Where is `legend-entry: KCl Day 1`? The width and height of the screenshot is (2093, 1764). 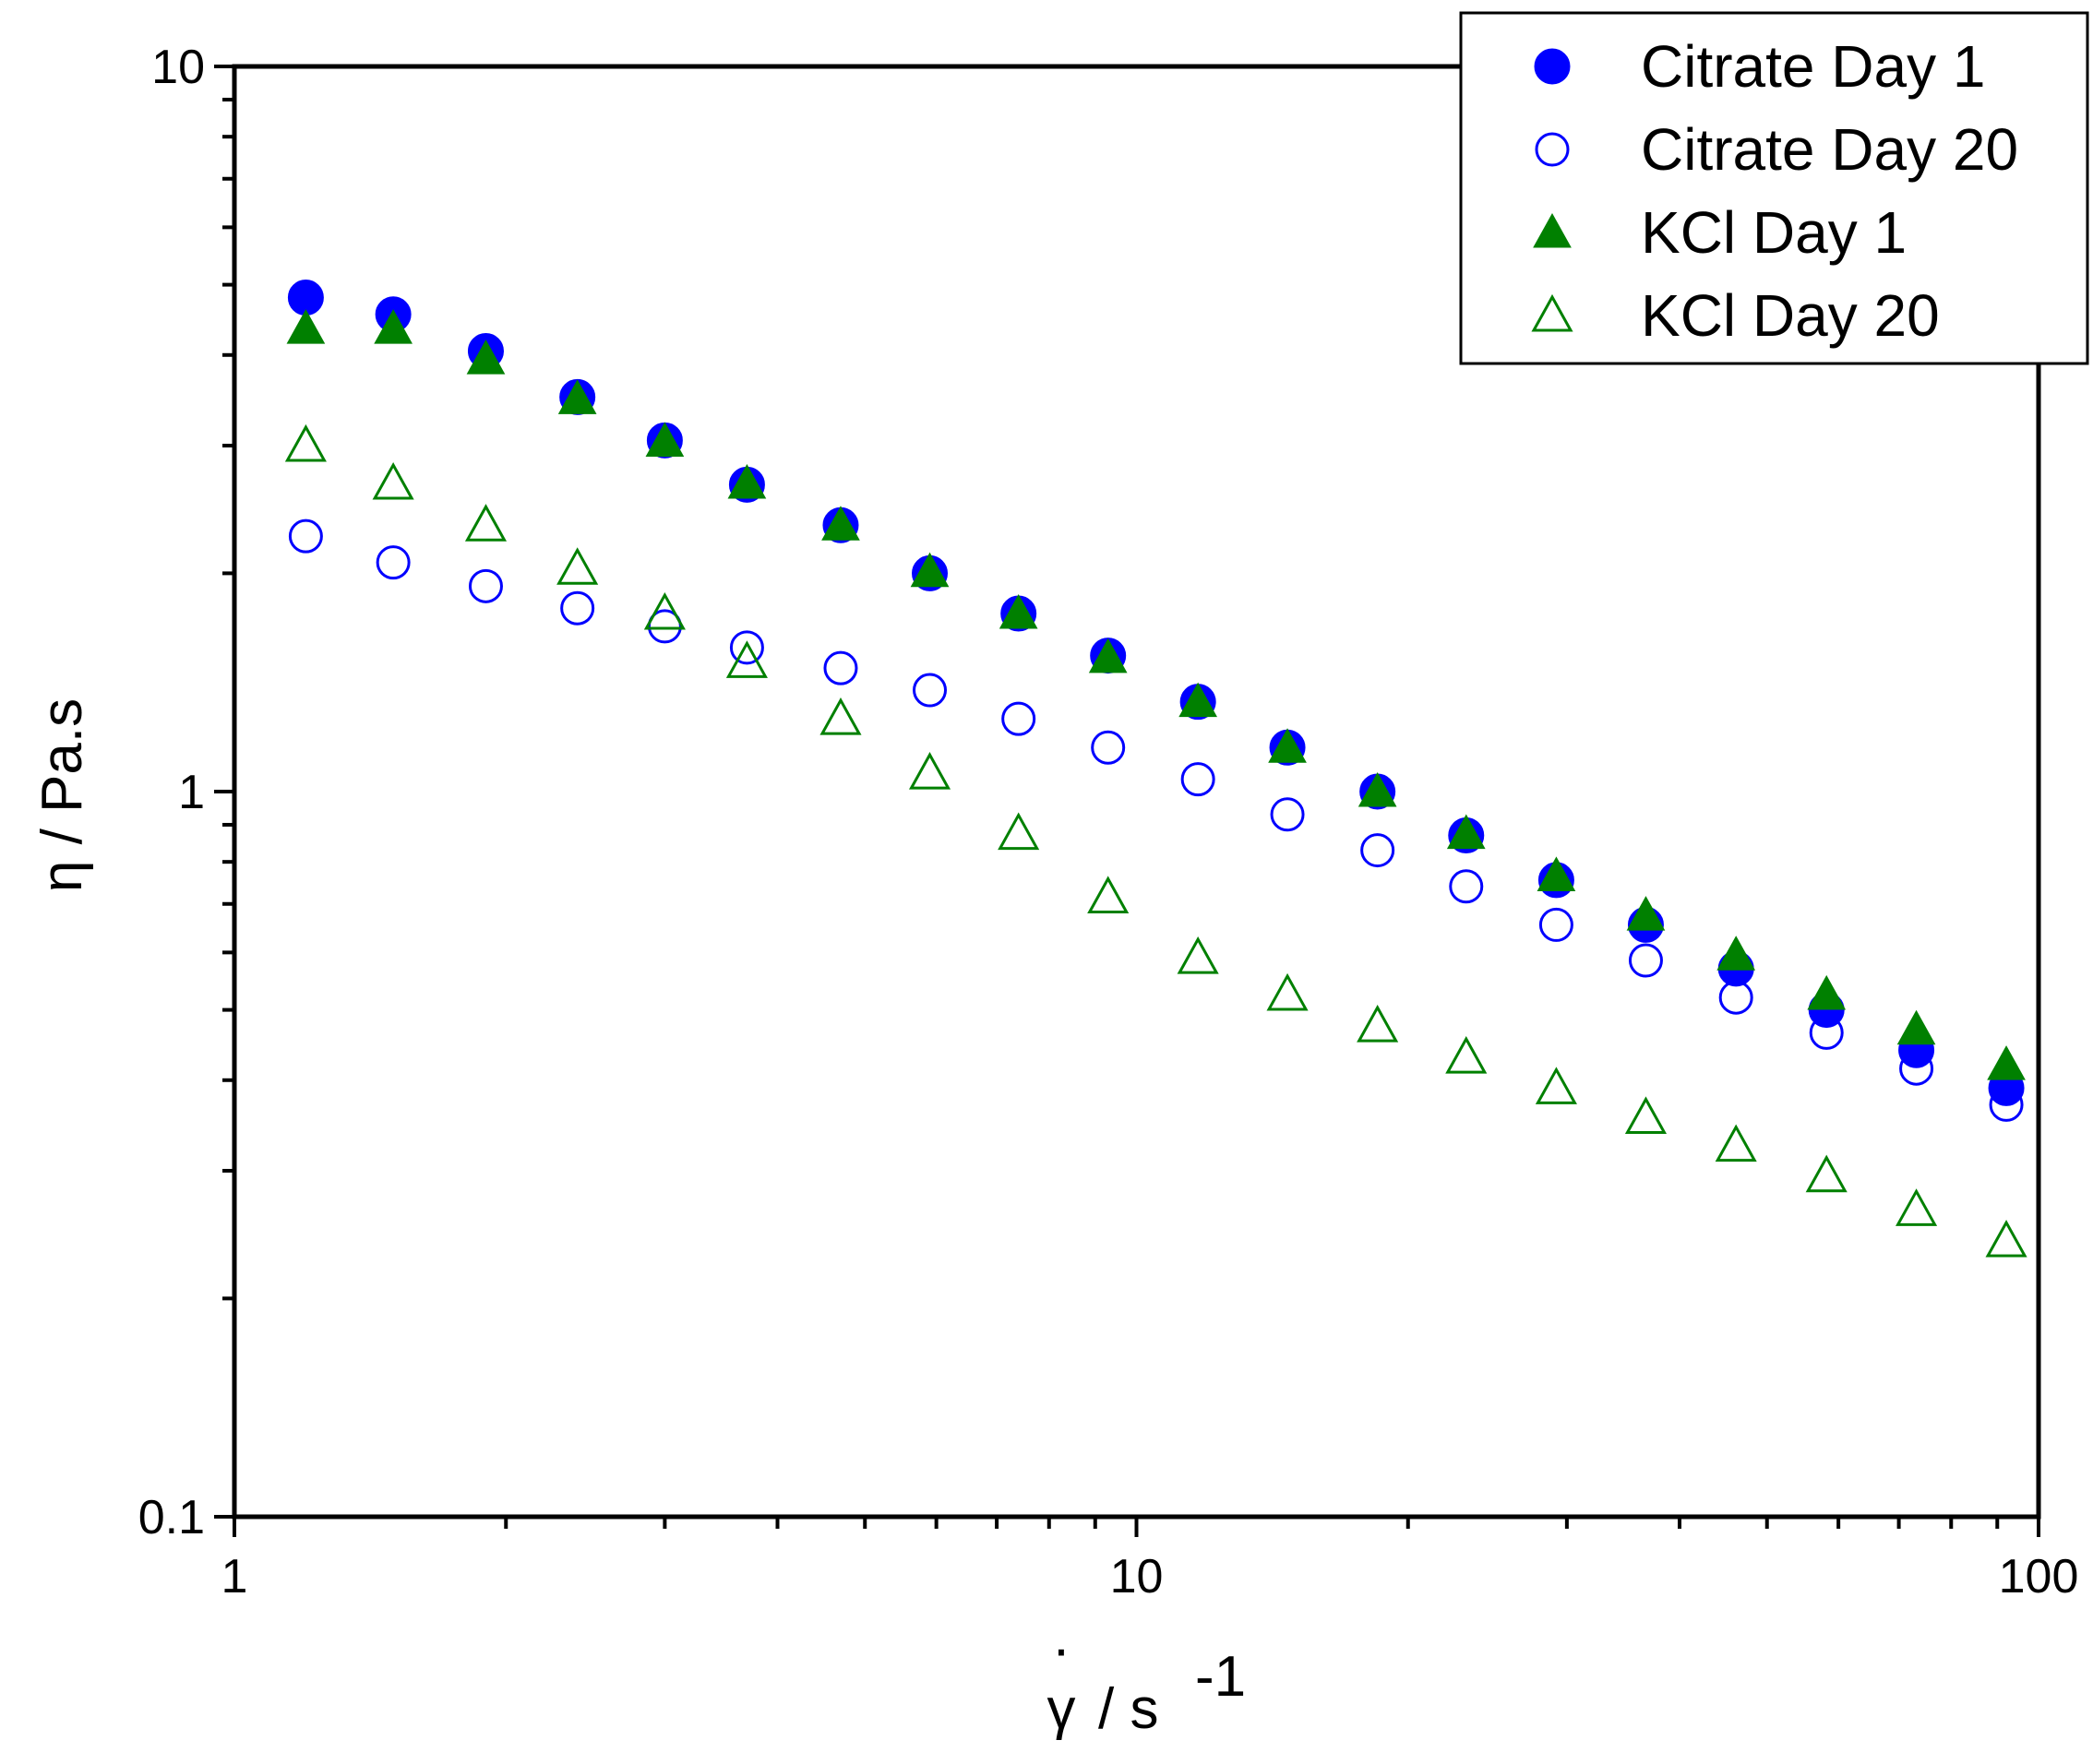 legend-entry: KCl Day 1 is located at coordinates (1720, 232).